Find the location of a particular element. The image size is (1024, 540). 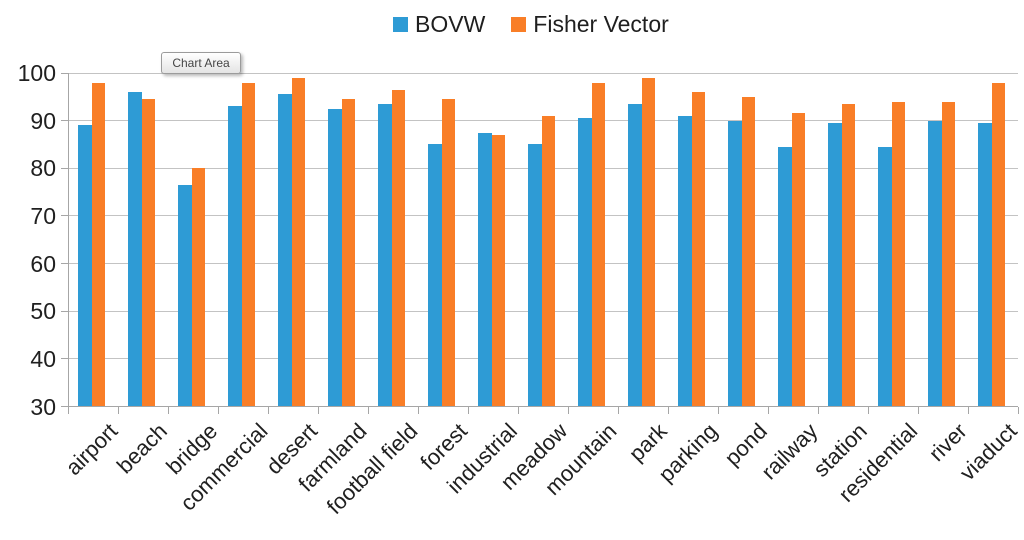

chart-area-tooltip: Chart Area is located at coordinates (201, 63).